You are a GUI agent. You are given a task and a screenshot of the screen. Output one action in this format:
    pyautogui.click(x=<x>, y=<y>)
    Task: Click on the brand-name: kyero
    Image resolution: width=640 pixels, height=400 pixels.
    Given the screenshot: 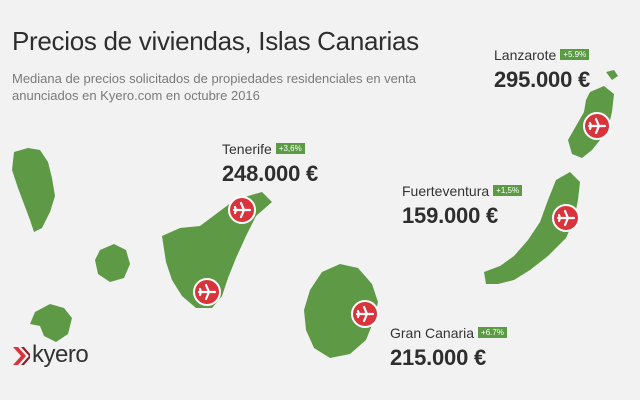 What is the action you would take?
    pyautogui.click(x=60, y=354)
    